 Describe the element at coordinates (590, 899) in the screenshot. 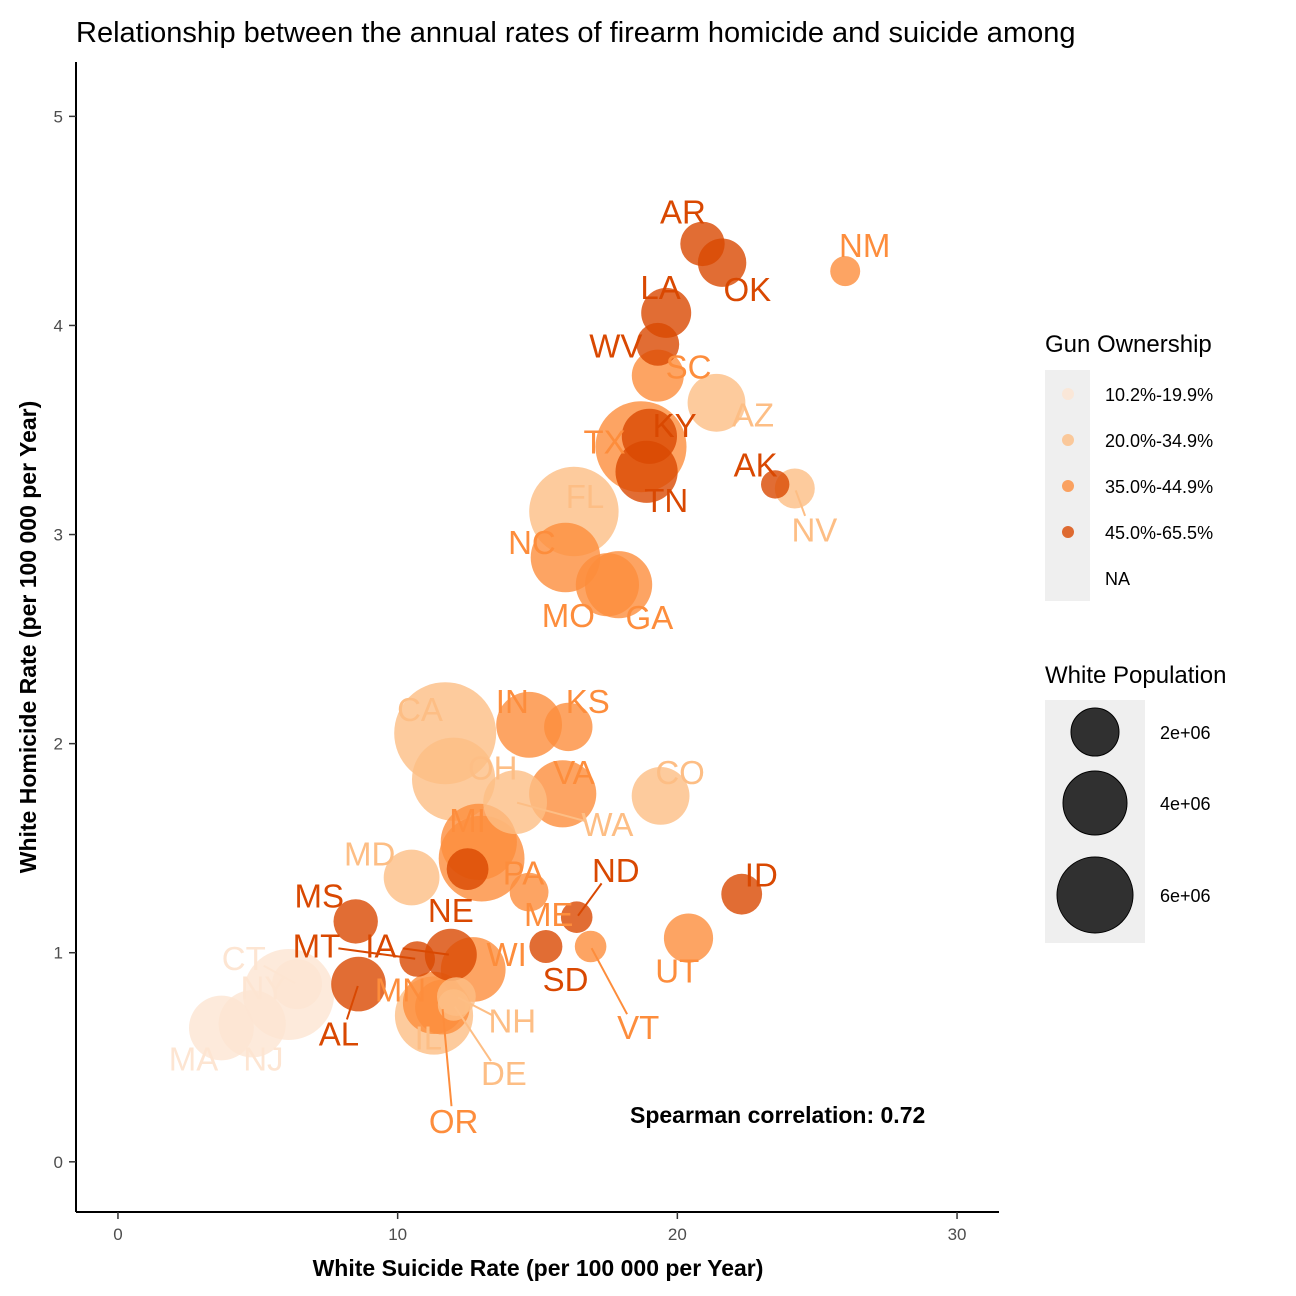

I see `segment-nd` at that location.